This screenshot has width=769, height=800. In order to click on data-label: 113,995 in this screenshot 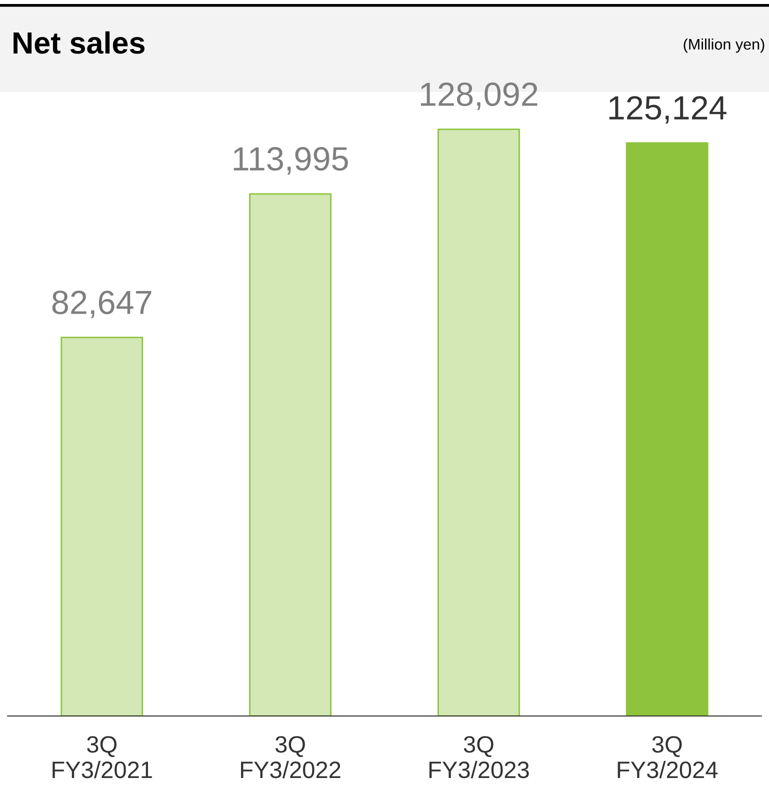, I will do `click(291, 161)`.